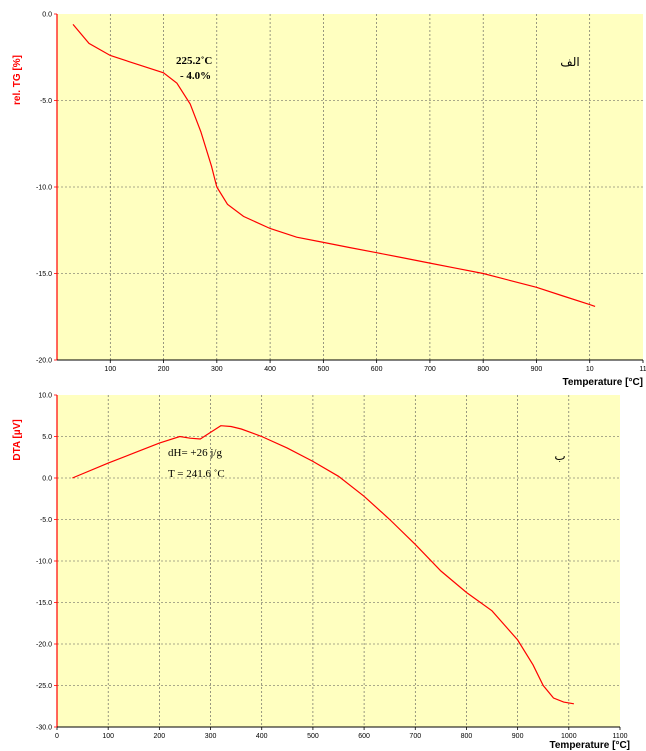 Image resolution: width=646 pixels, height=751 pixels. I want to click on tg-annotation-mass-loss: - 4.0%, so click(195, 76).